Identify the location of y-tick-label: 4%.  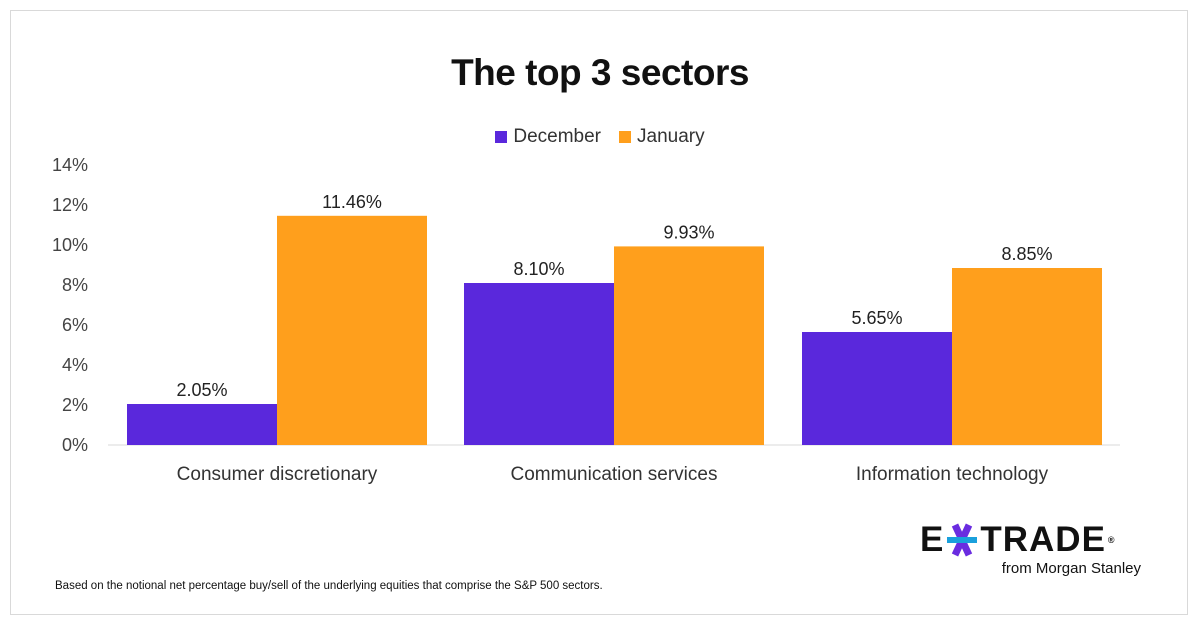
(75, 365).